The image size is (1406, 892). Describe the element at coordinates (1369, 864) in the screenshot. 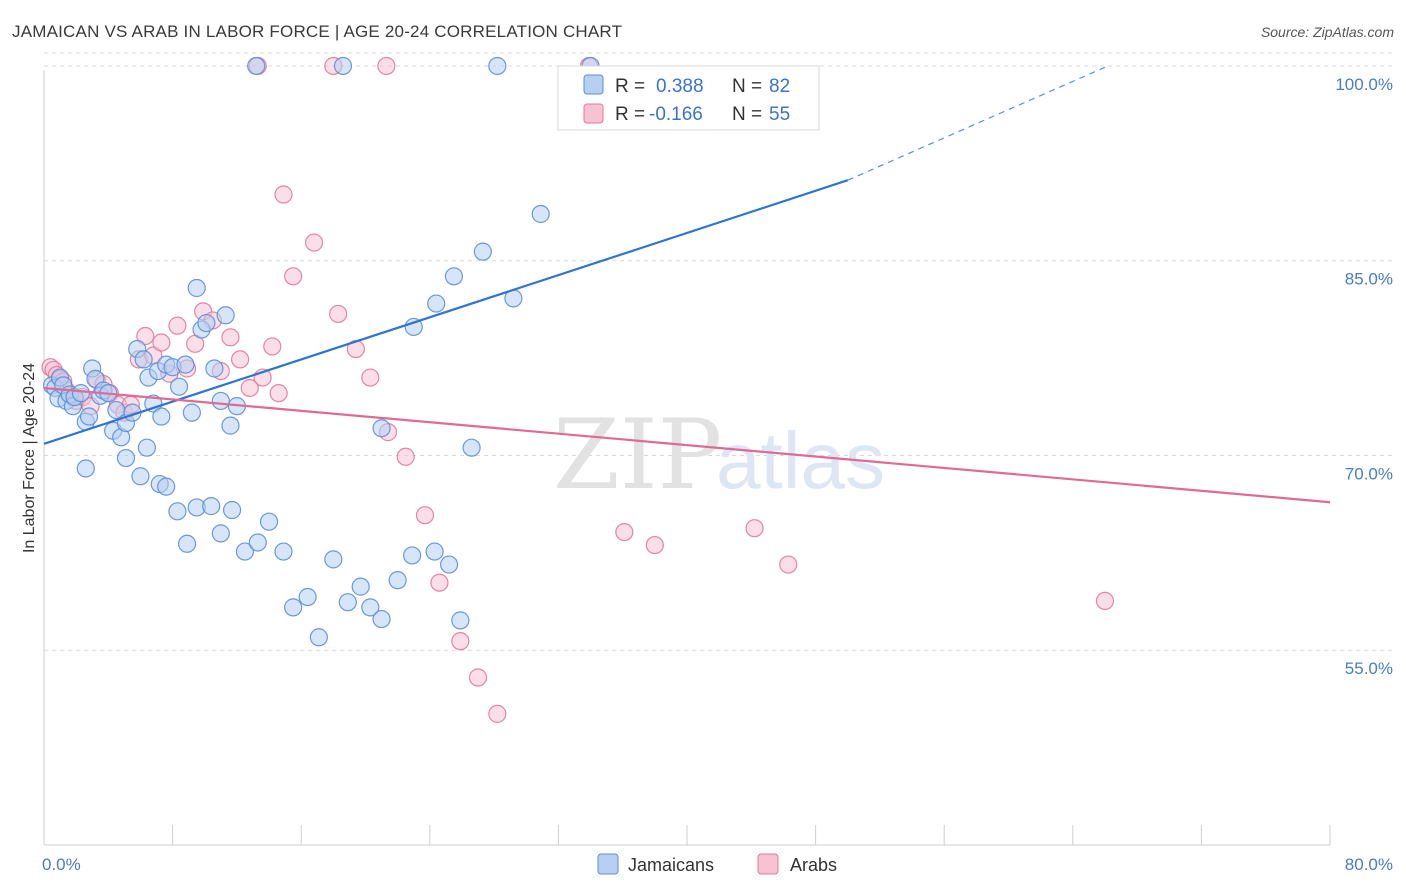

I see `x-tick-label: 80.0%` at that location.